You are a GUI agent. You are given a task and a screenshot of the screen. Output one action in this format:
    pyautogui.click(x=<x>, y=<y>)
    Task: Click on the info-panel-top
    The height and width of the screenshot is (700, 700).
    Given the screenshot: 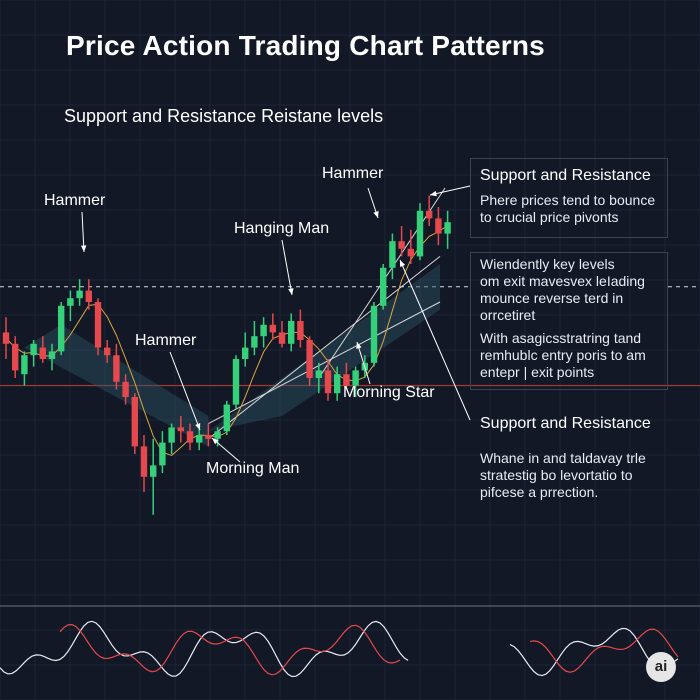 What is the action you would take?
    pyautogui.click(x=569, y=198)
    